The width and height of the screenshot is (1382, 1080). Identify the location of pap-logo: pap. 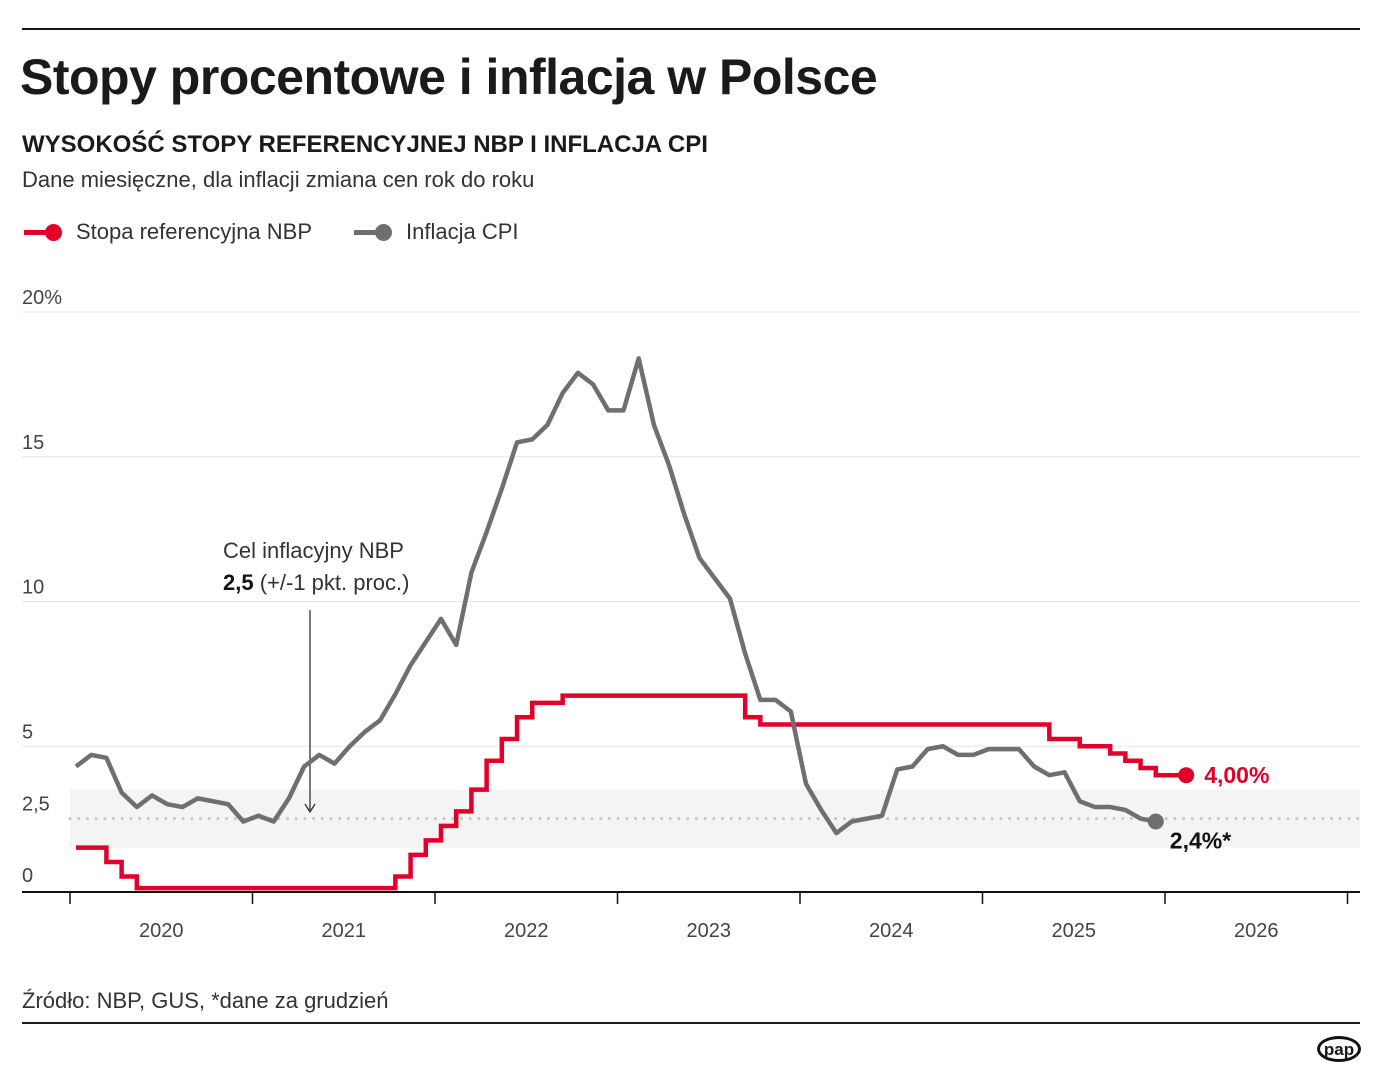
(1339, 1049).